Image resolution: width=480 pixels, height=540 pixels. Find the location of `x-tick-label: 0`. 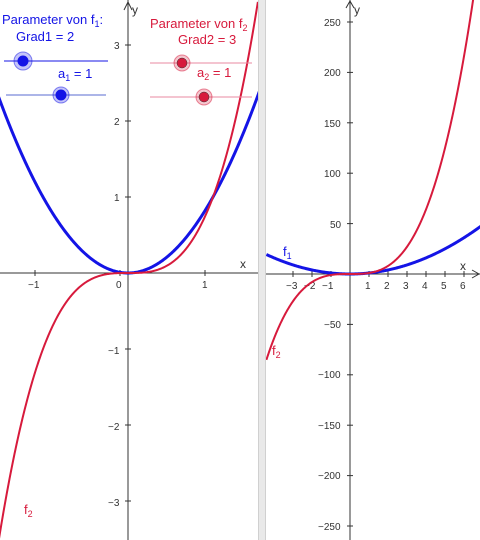

x-tick-label: 0 is located at coordinates (119, 285).